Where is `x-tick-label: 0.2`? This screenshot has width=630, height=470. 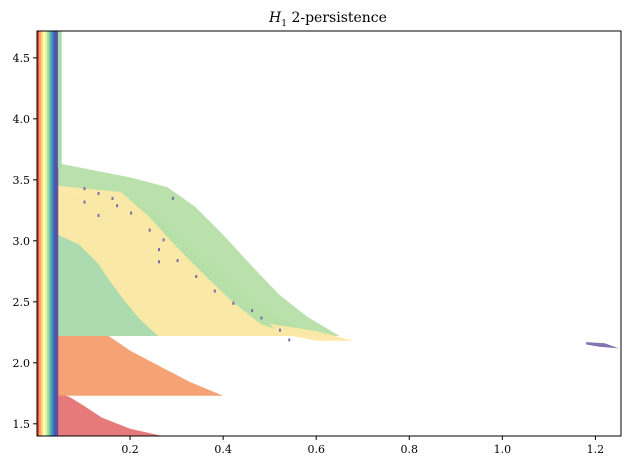 x-tick-label: 0.2 is located at coordinates (130, 449).